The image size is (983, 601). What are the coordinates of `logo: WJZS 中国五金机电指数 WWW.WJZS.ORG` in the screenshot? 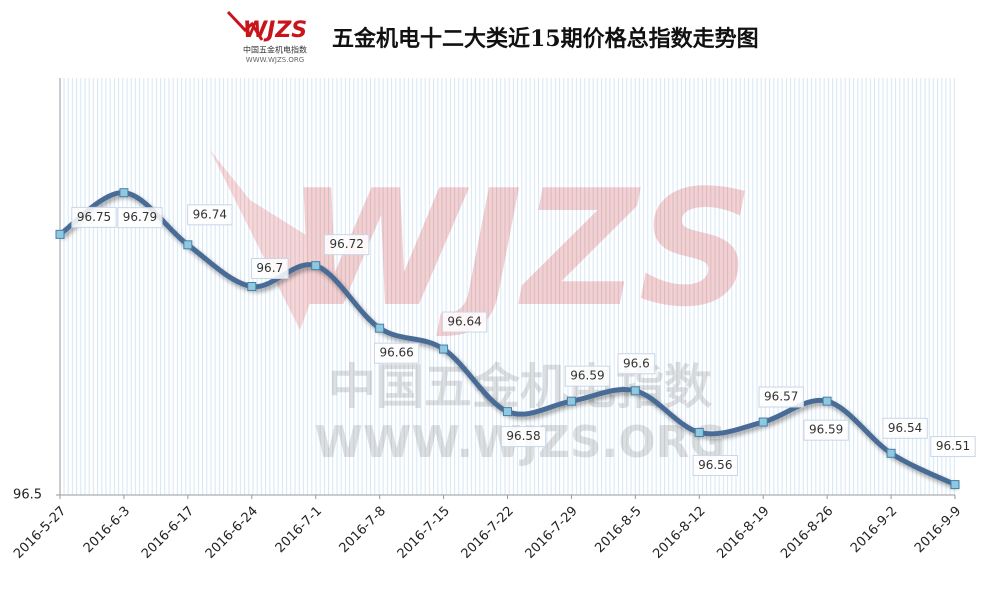 It's located at (266, 37).